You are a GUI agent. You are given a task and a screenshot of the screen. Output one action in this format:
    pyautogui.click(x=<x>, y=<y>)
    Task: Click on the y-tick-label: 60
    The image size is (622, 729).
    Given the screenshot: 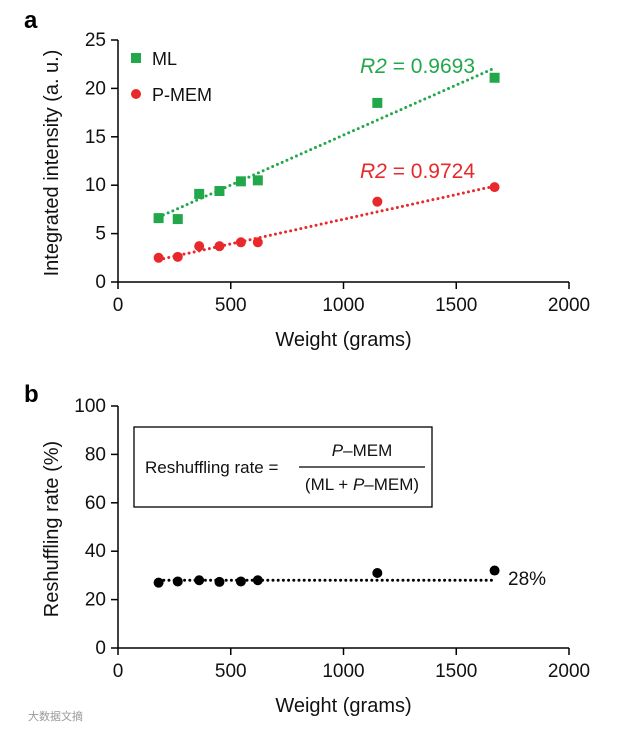 What is the action you would take?
    pyautogui.click(x=95, y=503)
    